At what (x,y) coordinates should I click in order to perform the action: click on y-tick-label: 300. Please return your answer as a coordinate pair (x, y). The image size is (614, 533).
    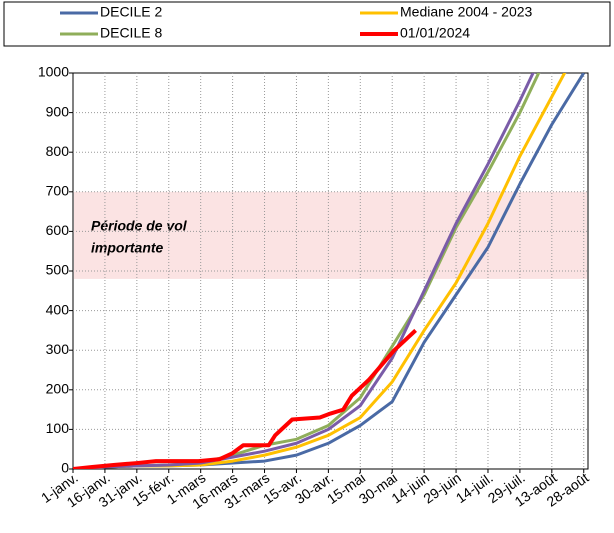
    Looking at the image, I should click on (58, 349).